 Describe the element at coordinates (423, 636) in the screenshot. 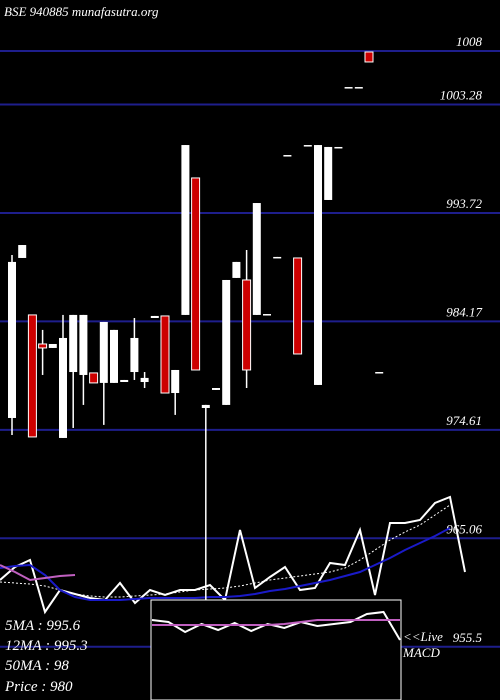

I see `macd-label: <<Live` at that location.